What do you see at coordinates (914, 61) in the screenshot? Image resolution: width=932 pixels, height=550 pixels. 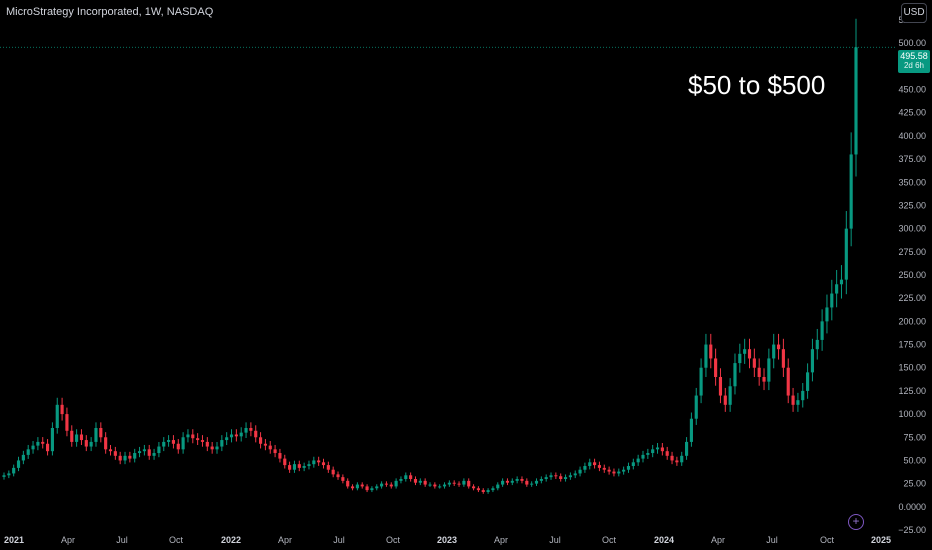 I see `last-price-tag: 495.58 2d 6h` at bounding box center [914, 61].